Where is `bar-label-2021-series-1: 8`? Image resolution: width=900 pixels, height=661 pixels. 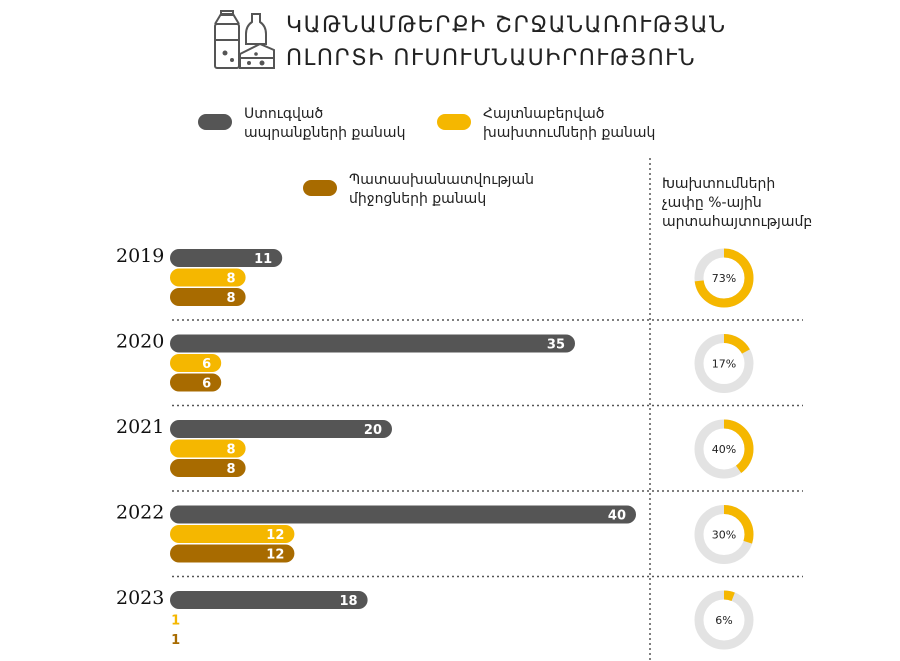 bar-label-2021-series-1: 8 is located at coordinates (231, 450).